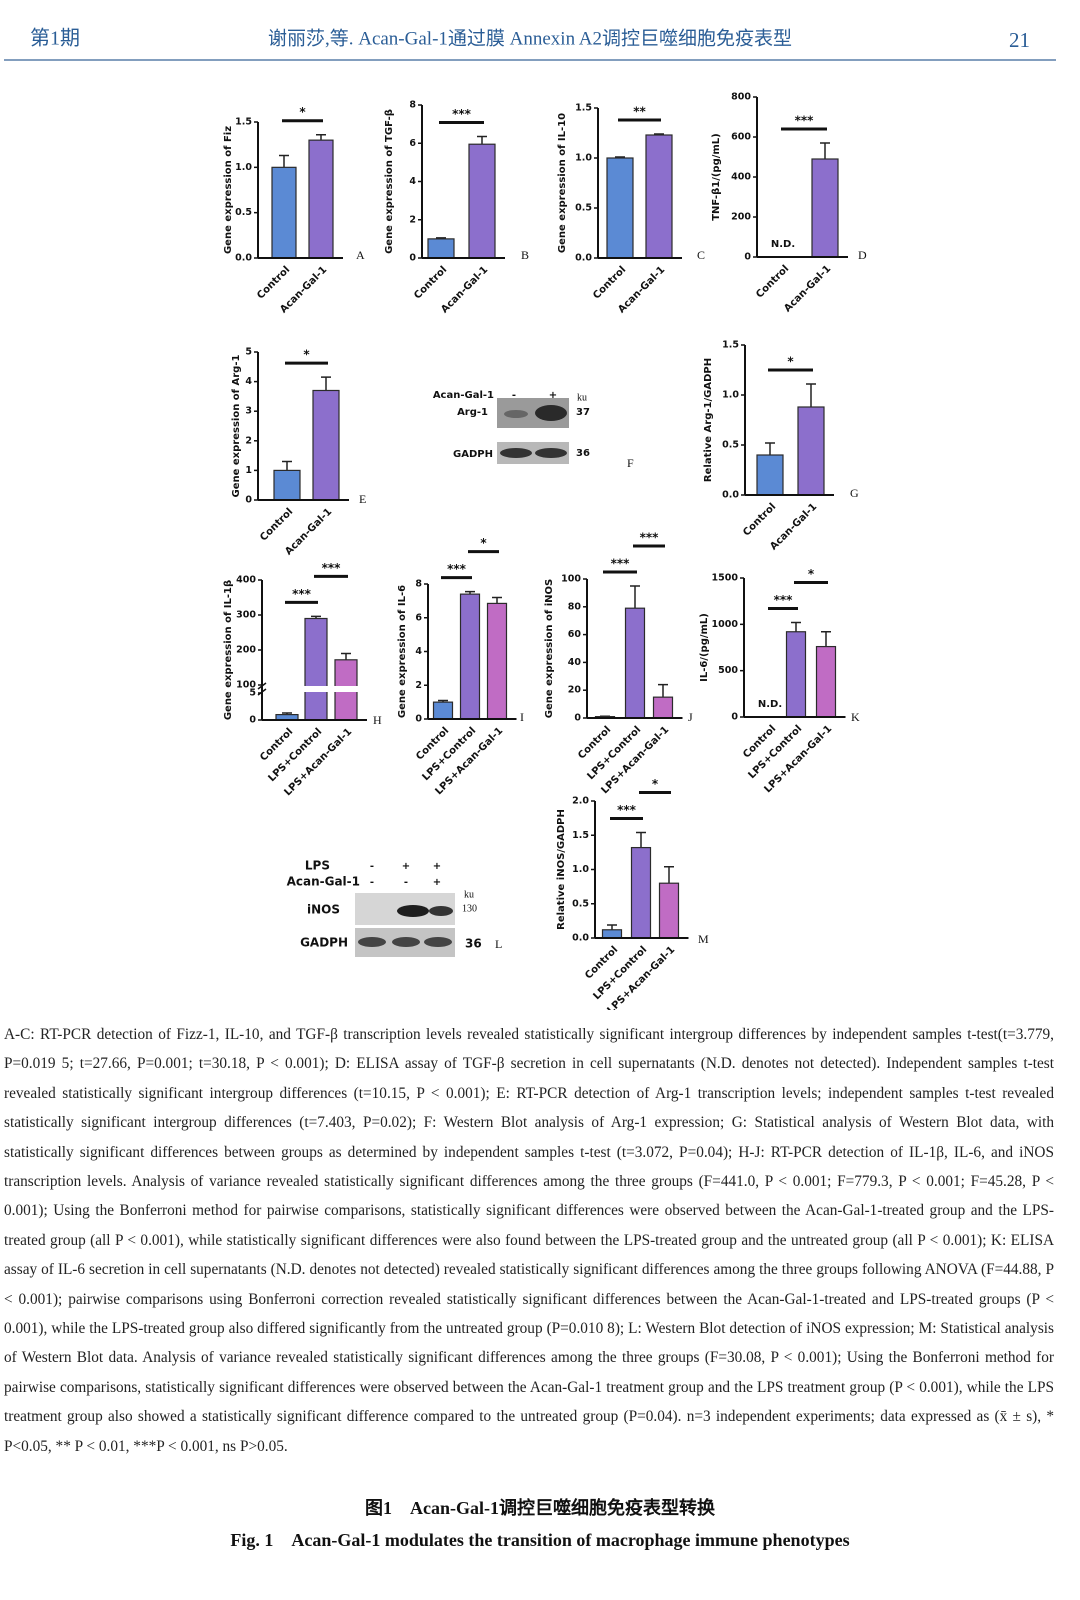 The width and height of the screenshot is (1080, 1600). I want to click on panel-label: K, so click(855, 717).